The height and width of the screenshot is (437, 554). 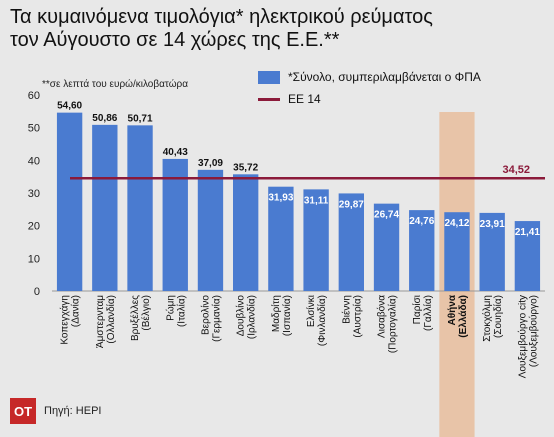 What do you see at coordinates (23, 411) in the screenshot?
I see `logo: OT` at bounding box center [23, 411].